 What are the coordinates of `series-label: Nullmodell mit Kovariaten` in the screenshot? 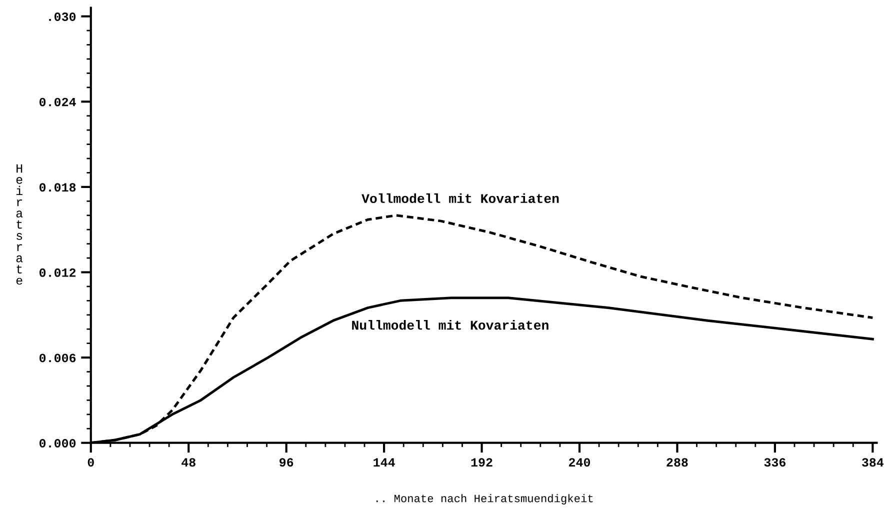 It's located at (450, 325).